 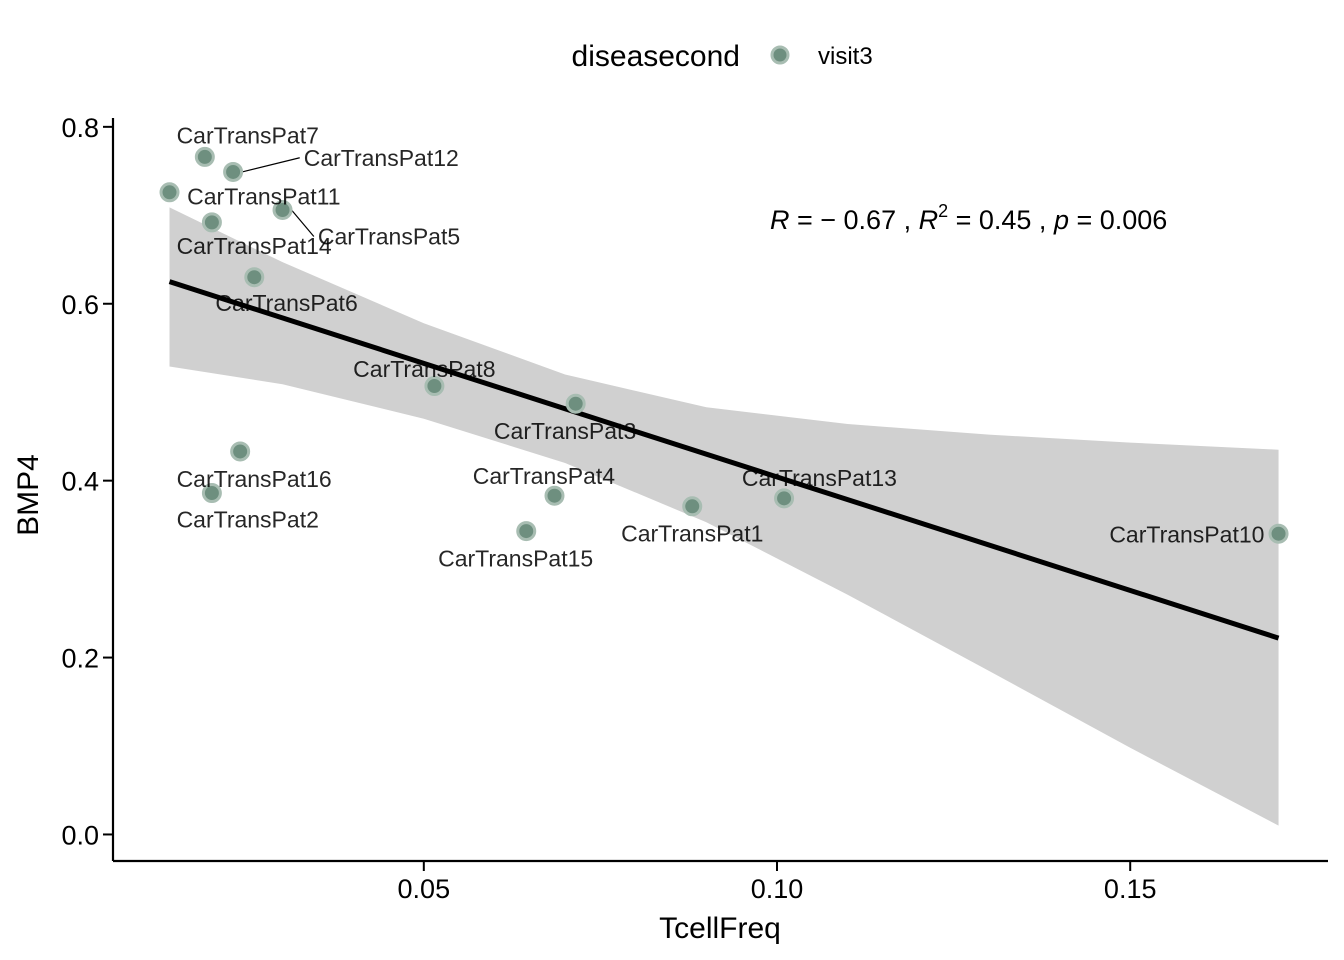 I want to click on point-label: CarTransPat10, so click(x=1186, y=535).